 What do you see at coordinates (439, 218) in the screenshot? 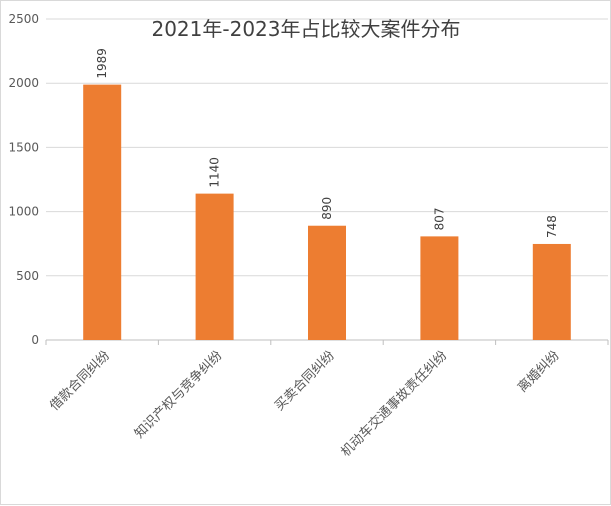
I see `data-label: 807` at bounding box center [439, 218].